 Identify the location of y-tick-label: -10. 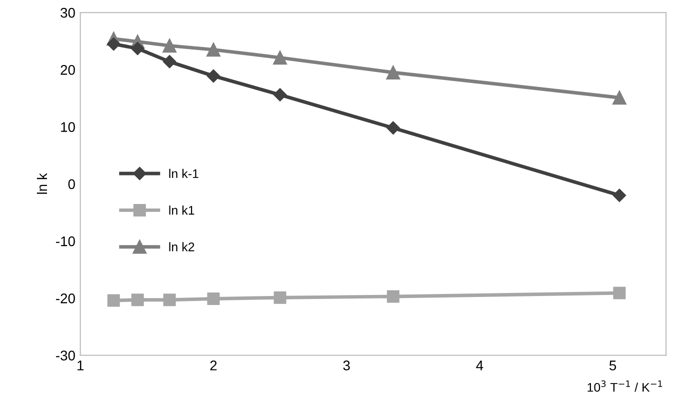
(65, 241).